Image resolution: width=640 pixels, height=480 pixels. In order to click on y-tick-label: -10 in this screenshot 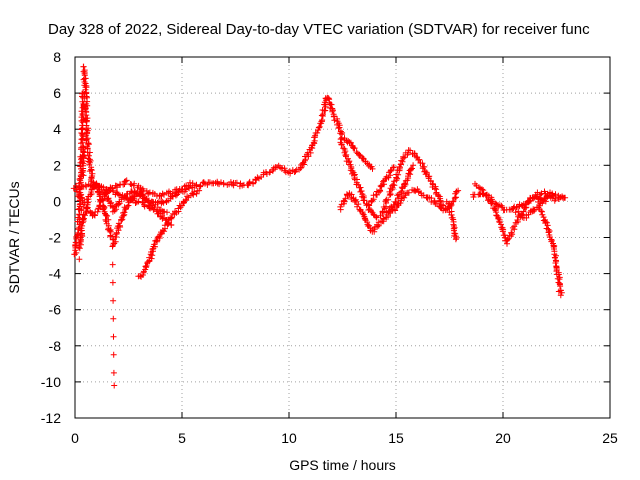, I will do `click(51, 382)`.